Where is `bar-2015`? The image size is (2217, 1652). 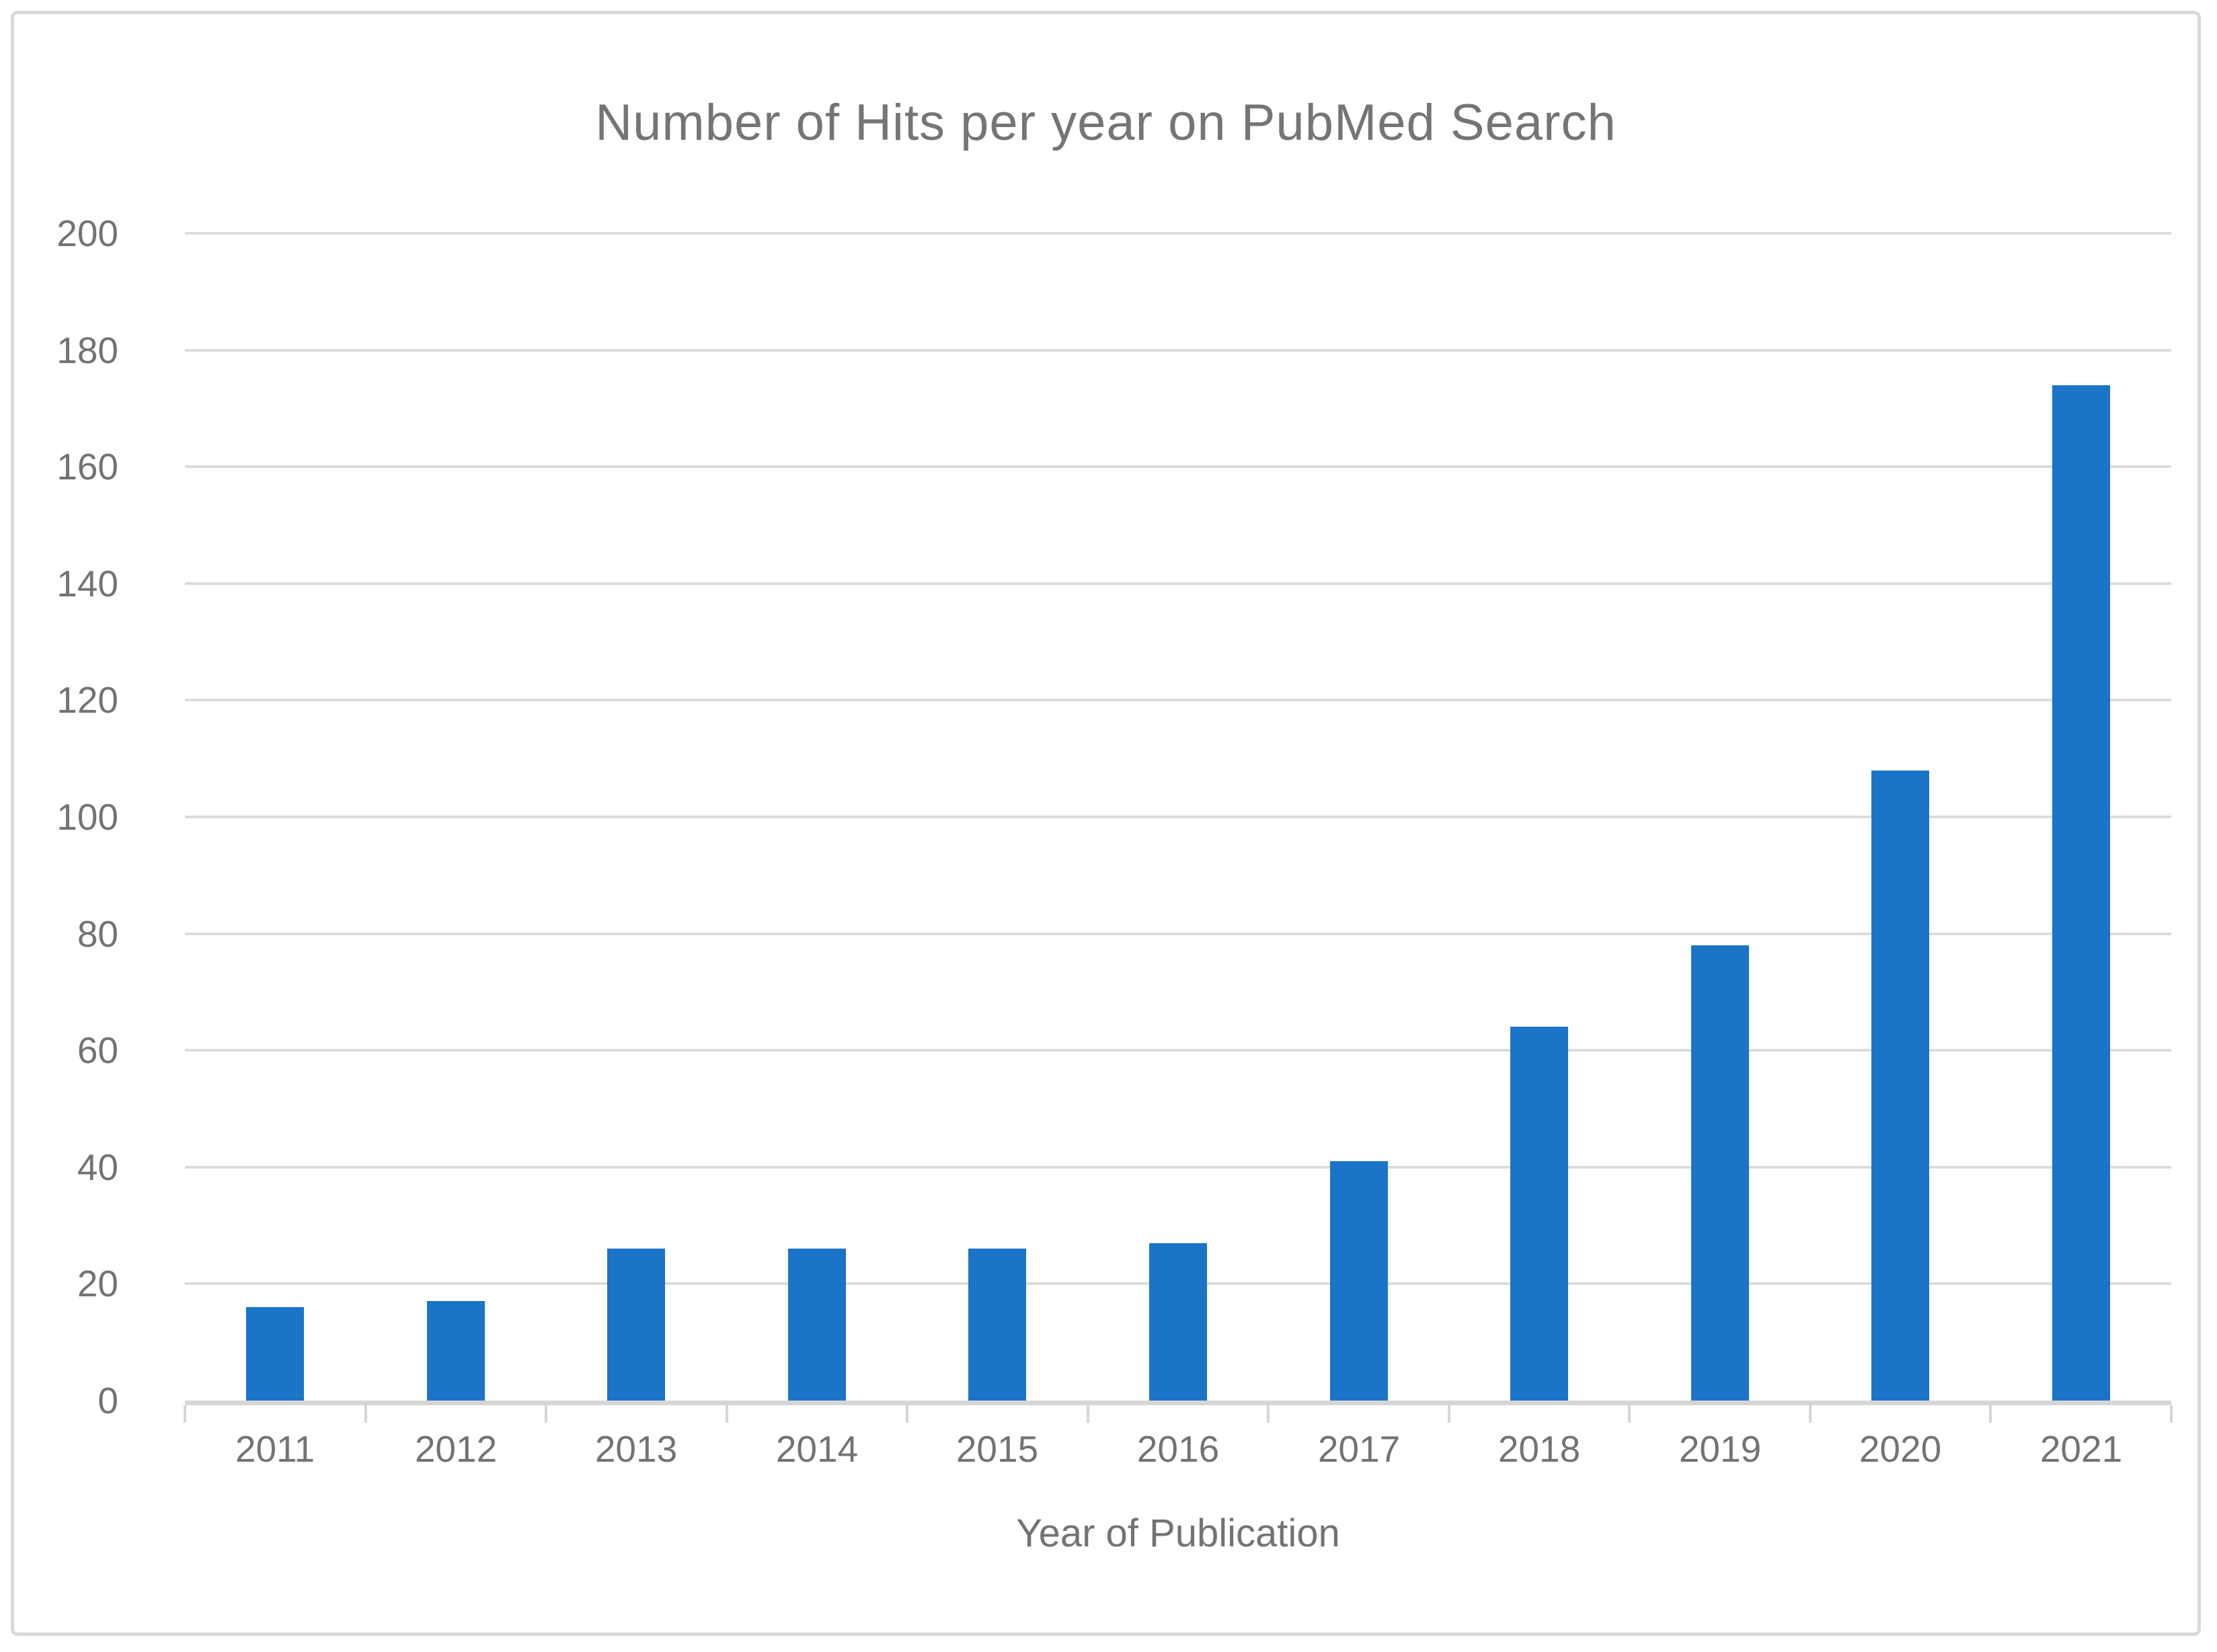 bar-2015 is located at coordinates (997, 1325).